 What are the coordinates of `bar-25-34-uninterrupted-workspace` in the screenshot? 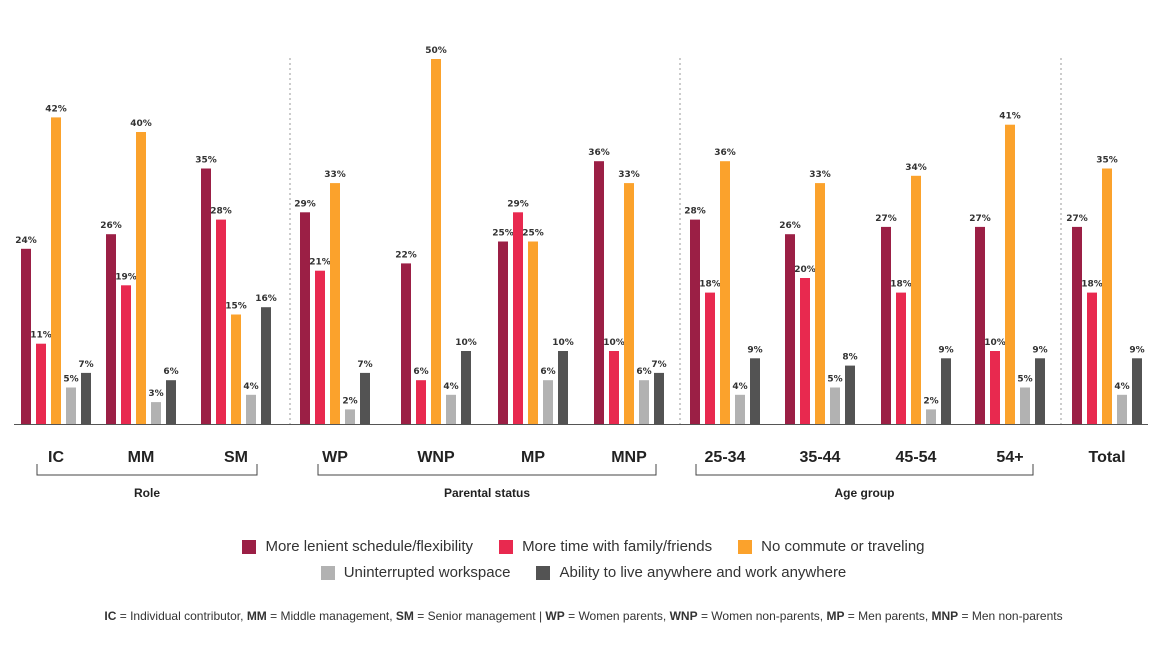 It's located at (740, 409).